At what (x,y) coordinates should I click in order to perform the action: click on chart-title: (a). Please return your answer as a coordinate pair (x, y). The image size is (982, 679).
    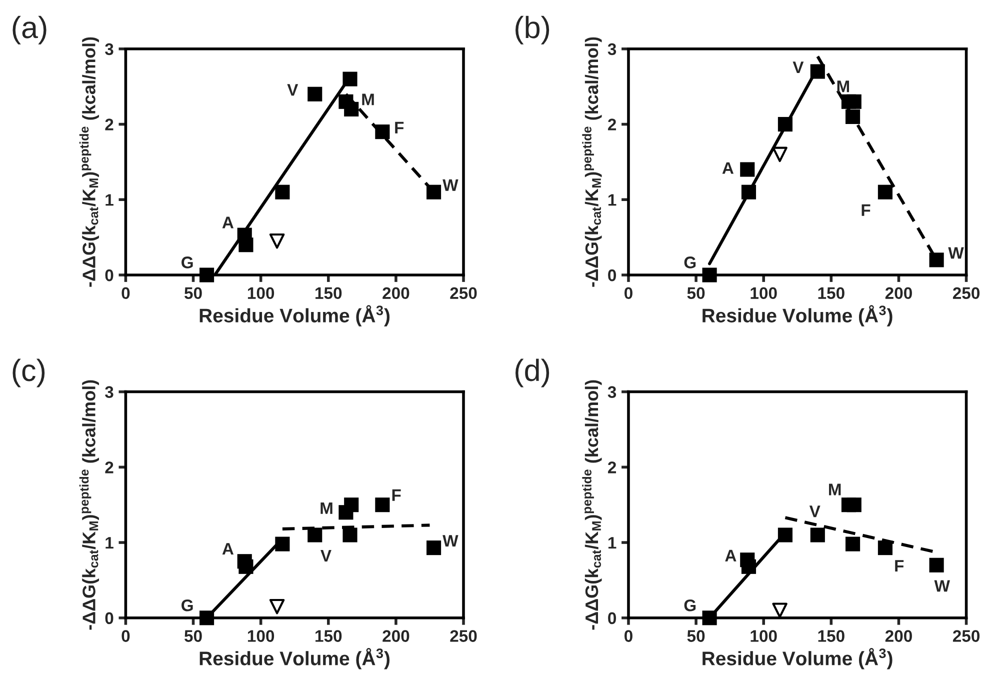
    Looking at the image, I should click on (29, 30).